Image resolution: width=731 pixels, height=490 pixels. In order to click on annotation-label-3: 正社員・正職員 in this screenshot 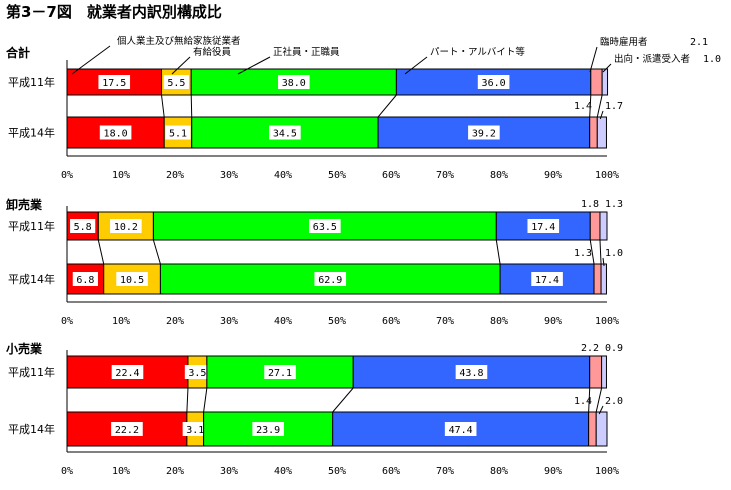, I will do `click(306, 52)`.